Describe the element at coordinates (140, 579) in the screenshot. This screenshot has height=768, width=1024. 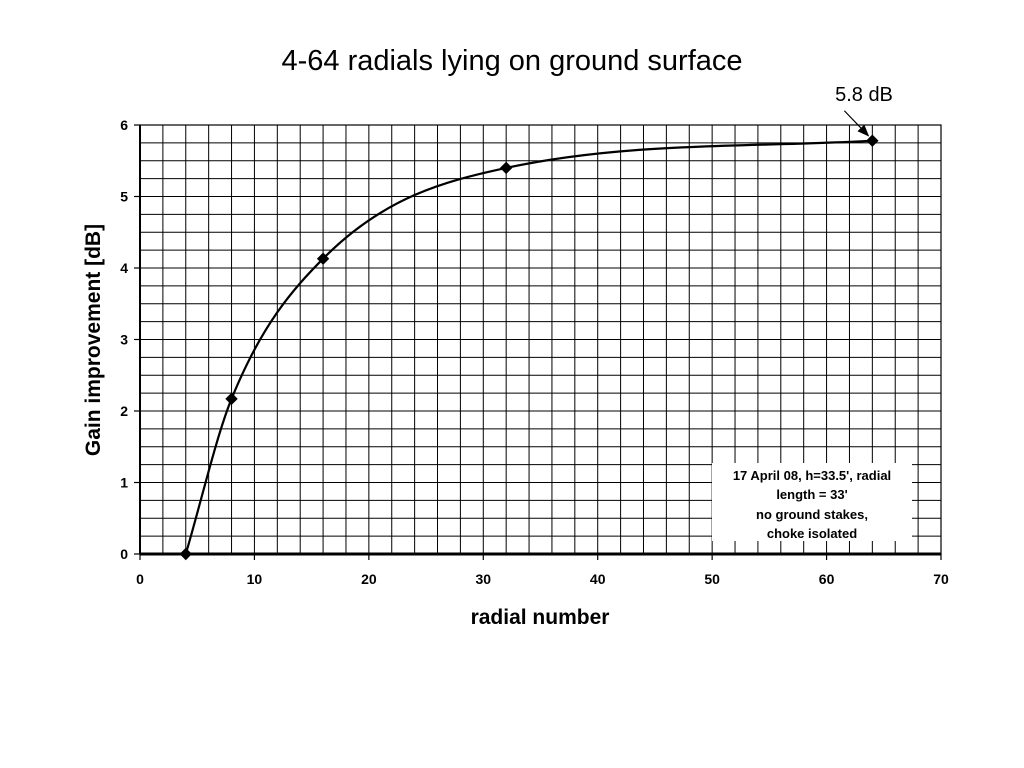
I see `x-tick-label: 0` at that location.